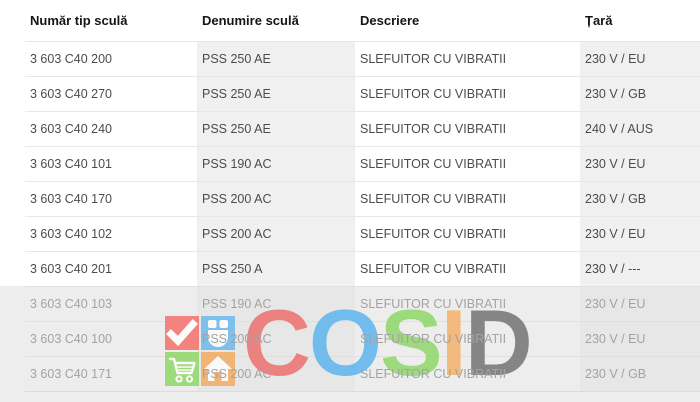 The height and width of the screenshot is (402, 700). I want to click on cell-tool-number: 3 603 C40 171, so click(111, 374).